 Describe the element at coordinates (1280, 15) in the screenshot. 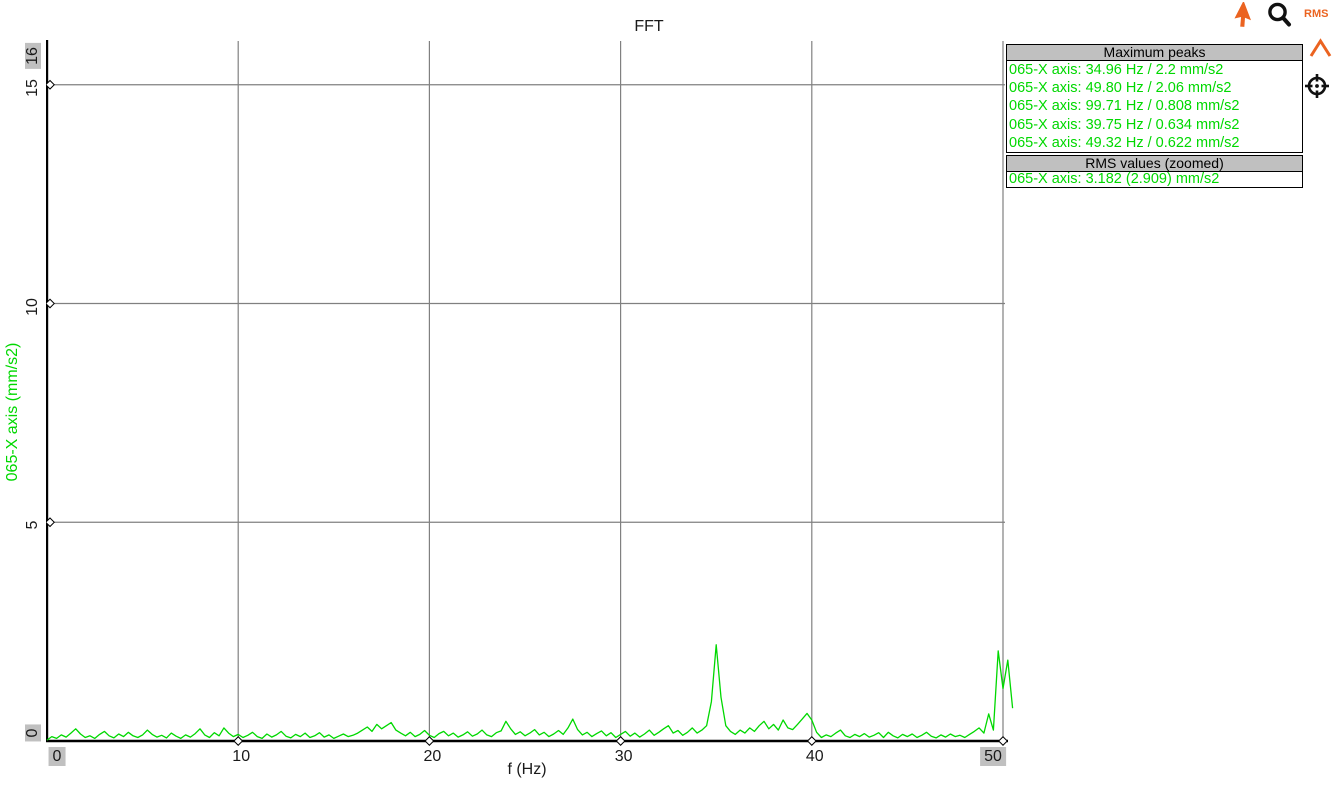

I see `zoom-icon` at that location.